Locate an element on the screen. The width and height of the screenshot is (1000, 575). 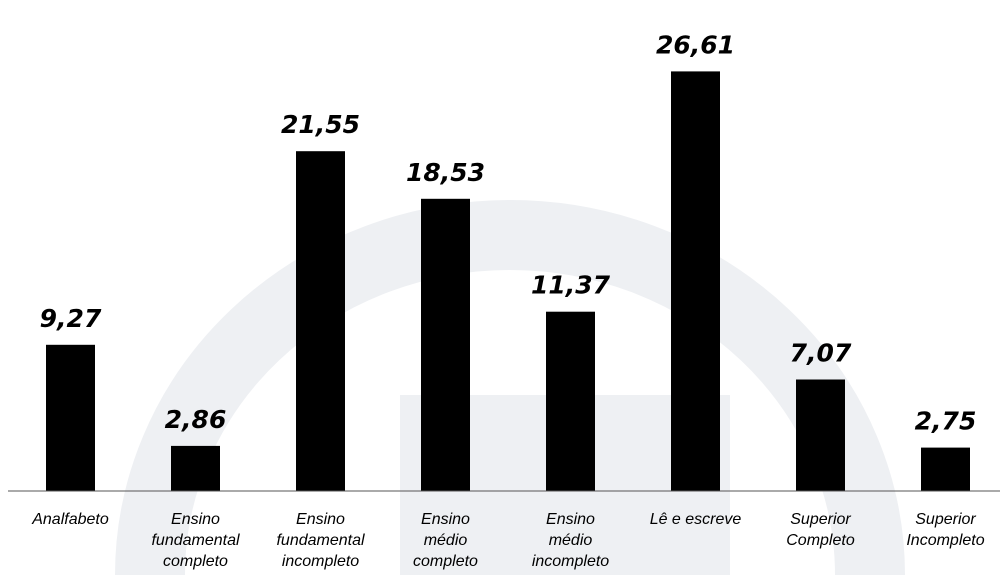
category-label-6: Superior Completo is located at coordinates (820, 530).